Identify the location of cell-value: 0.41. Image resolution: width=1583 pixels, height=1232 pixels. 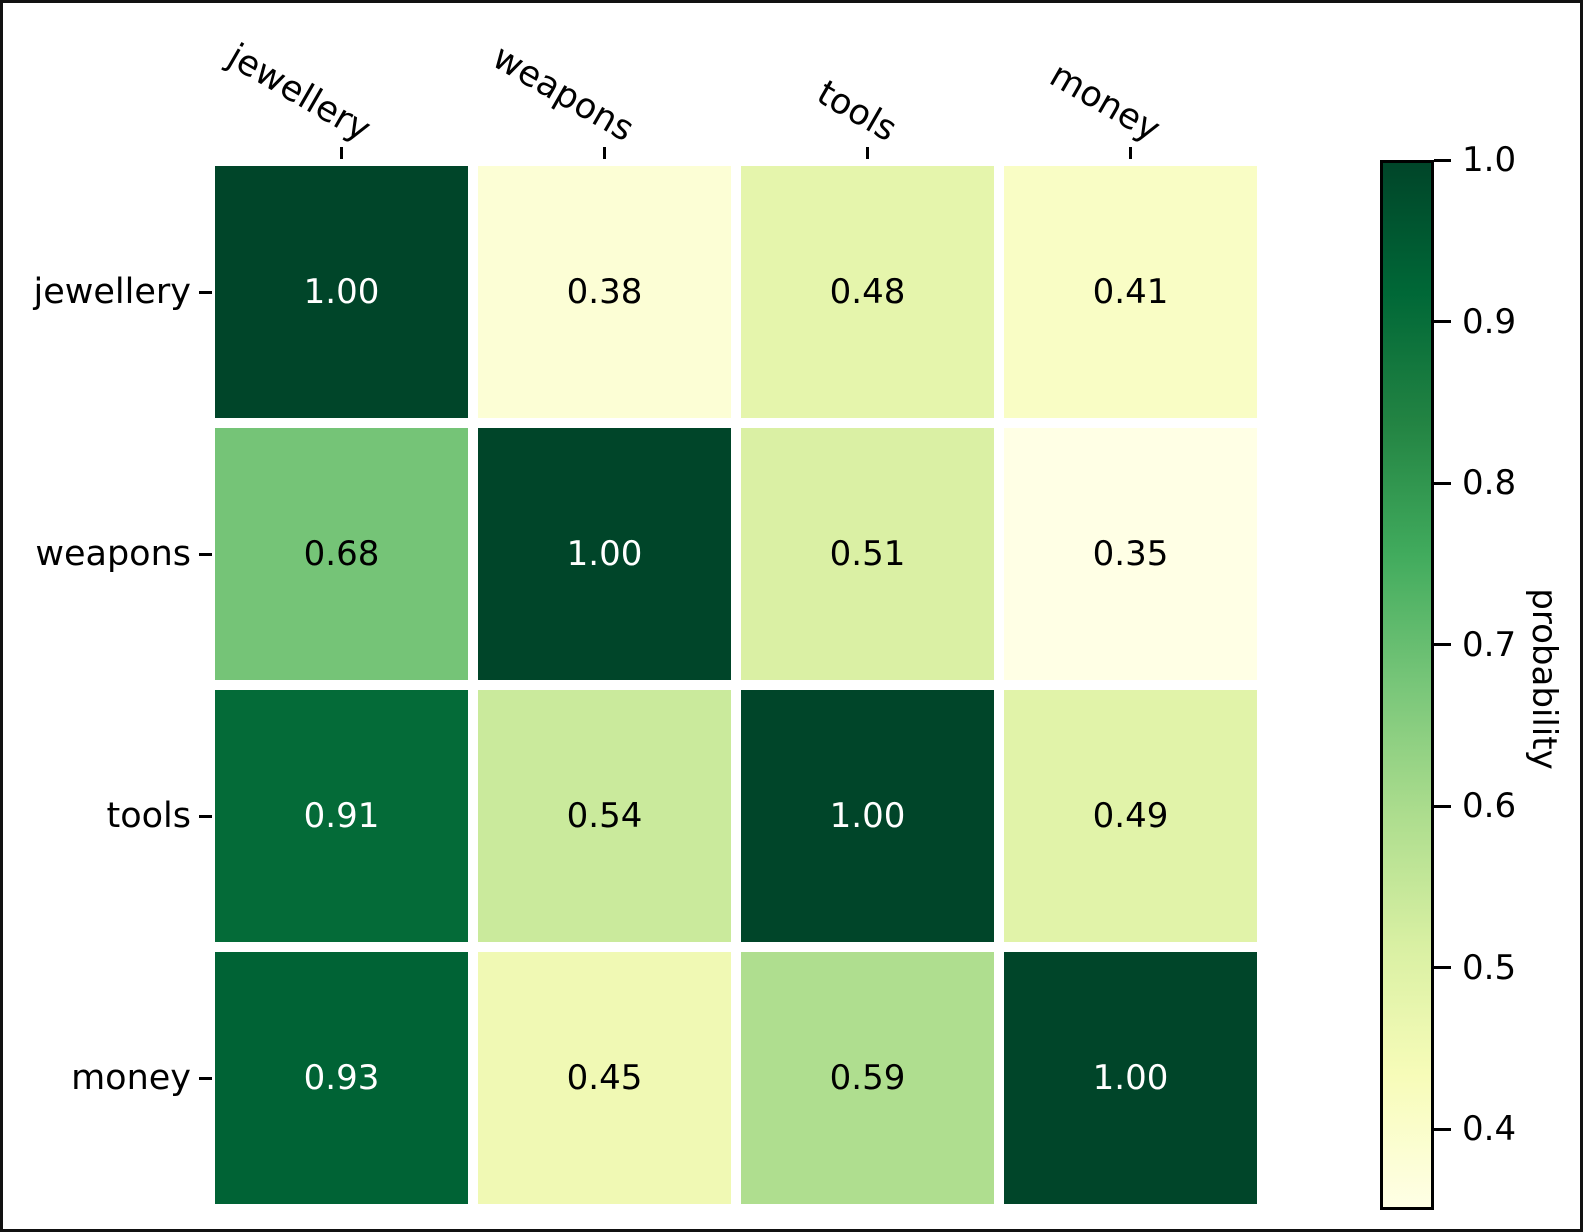
(1130, 292).